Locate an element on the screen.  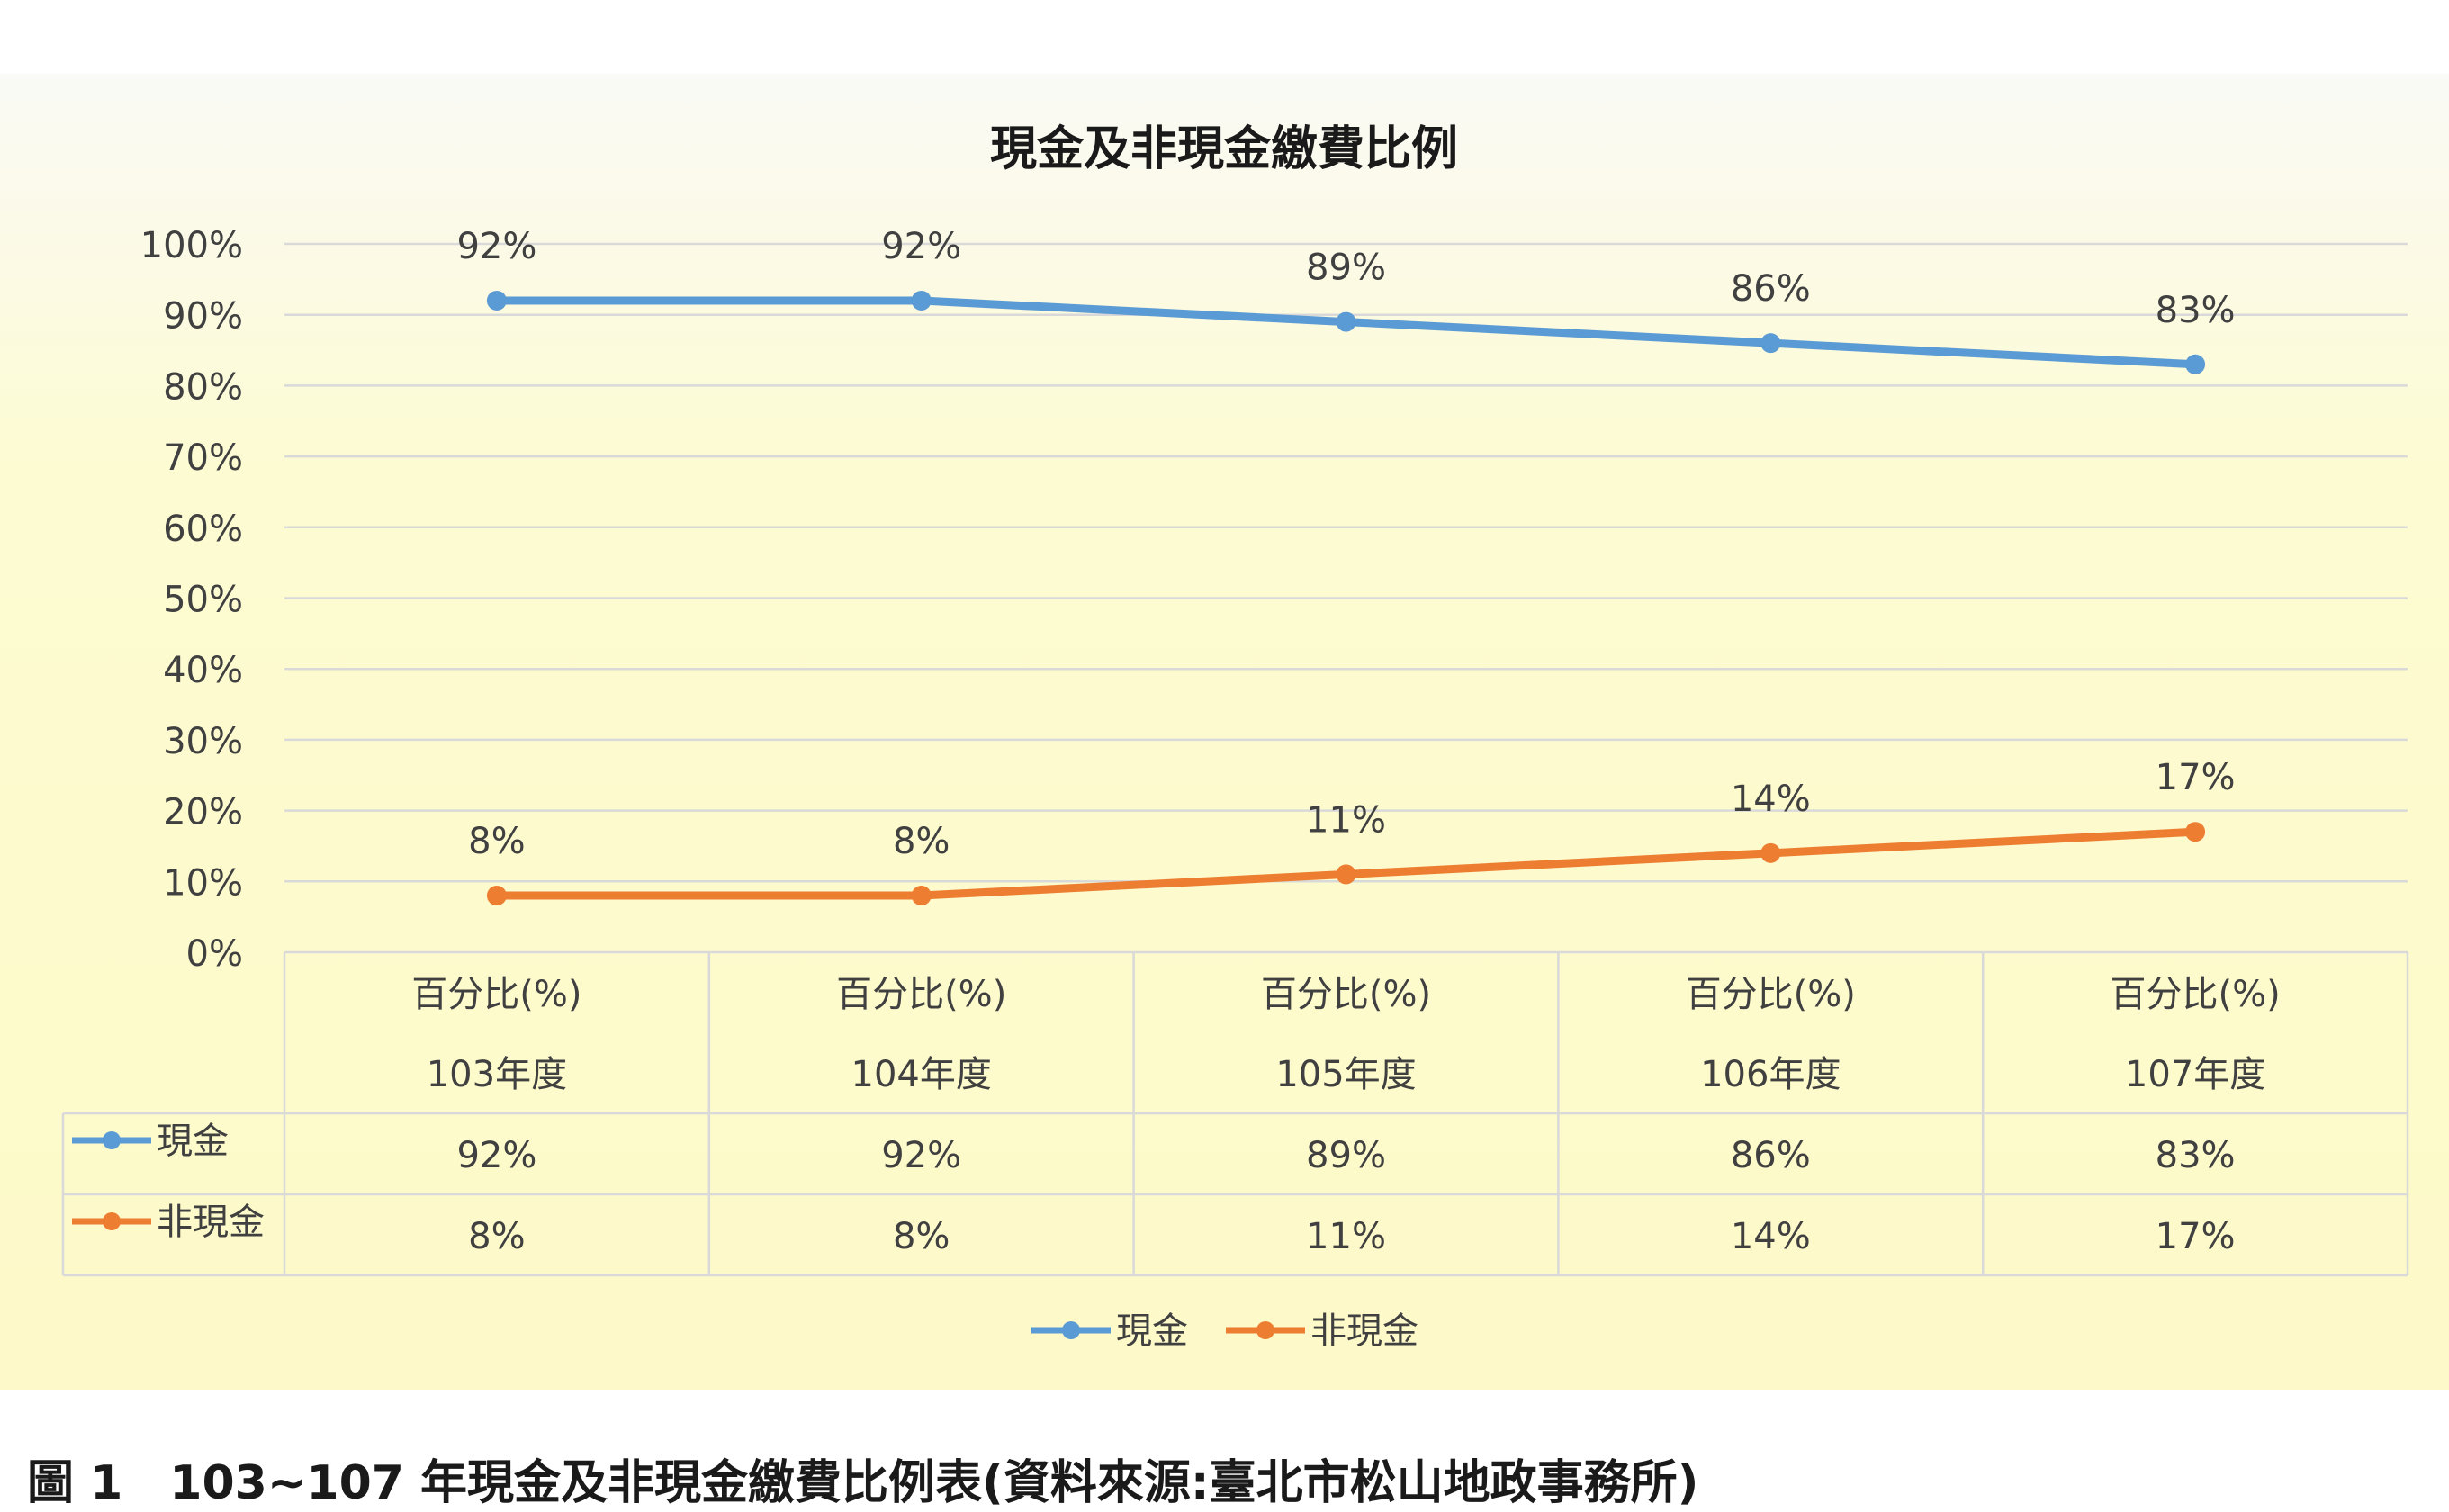
data-label: 11% is located at coordinates (1346, 820).